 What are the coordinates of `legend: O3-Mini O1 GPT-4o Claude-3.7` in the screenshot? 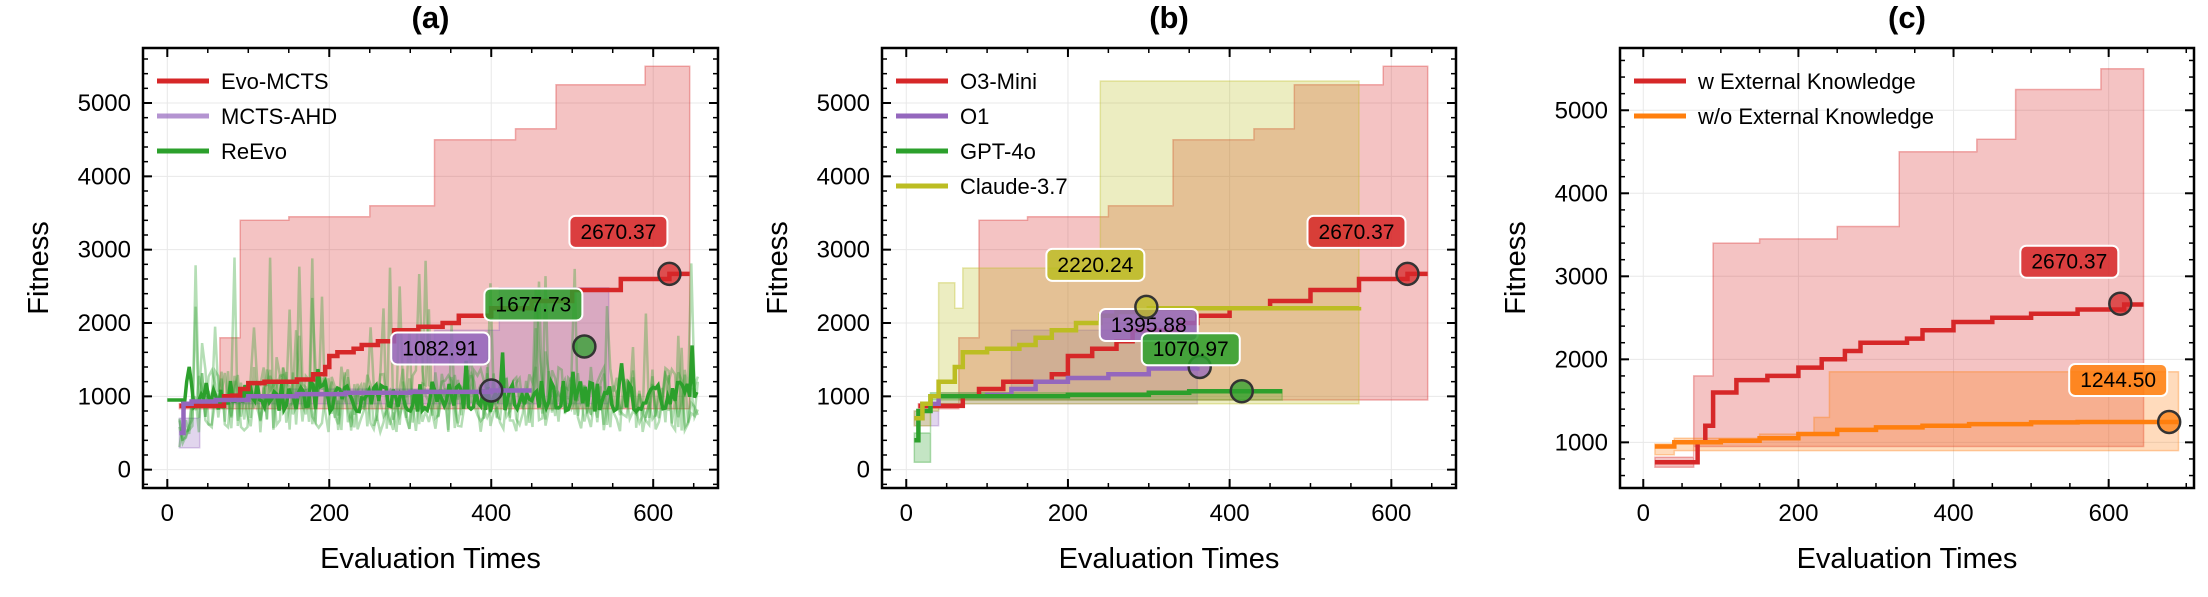 It's located at (982, 134).